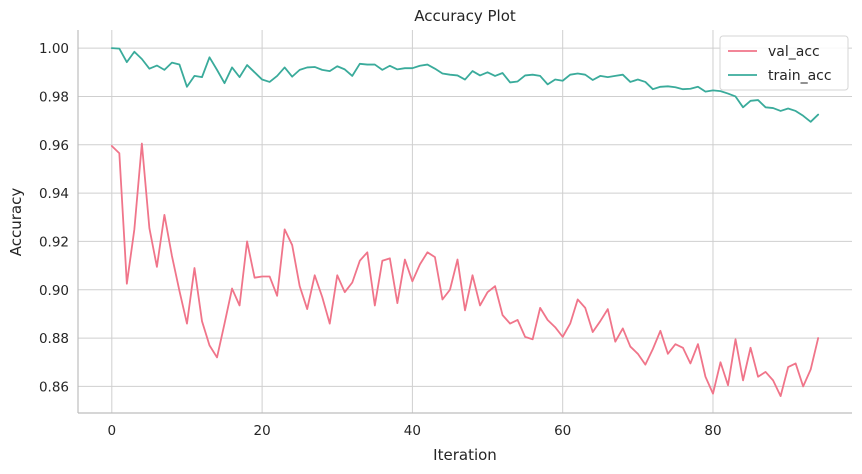  Describe the element at coordinates (54, 387) in the screenshot. I see `y-tick-label: 0.86` at that location.